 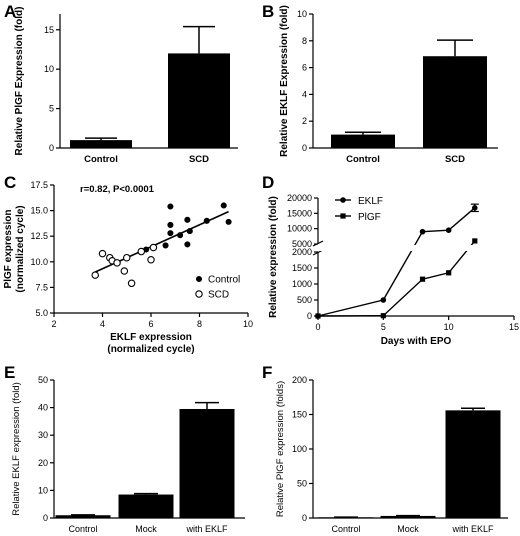 I want to click on y-tick-label: 20, so click(x=43, y=463).